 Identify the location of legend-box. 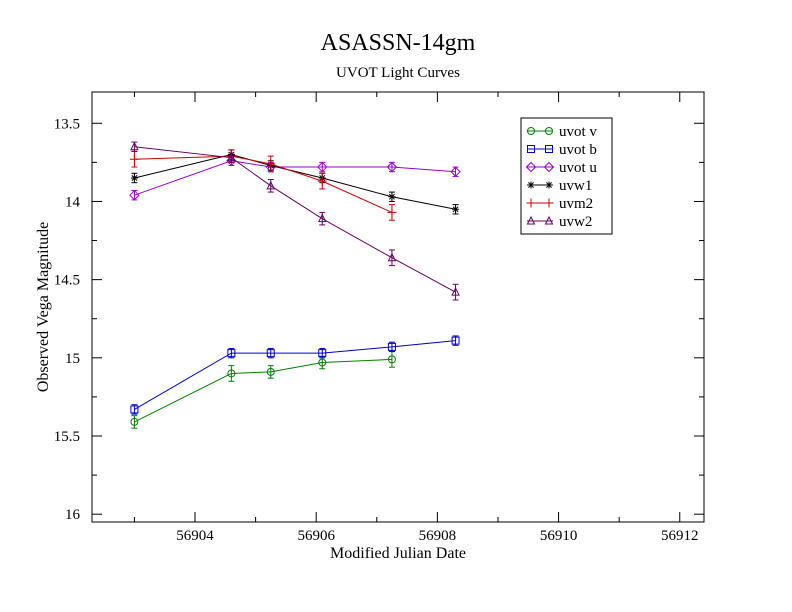
(566, 176).